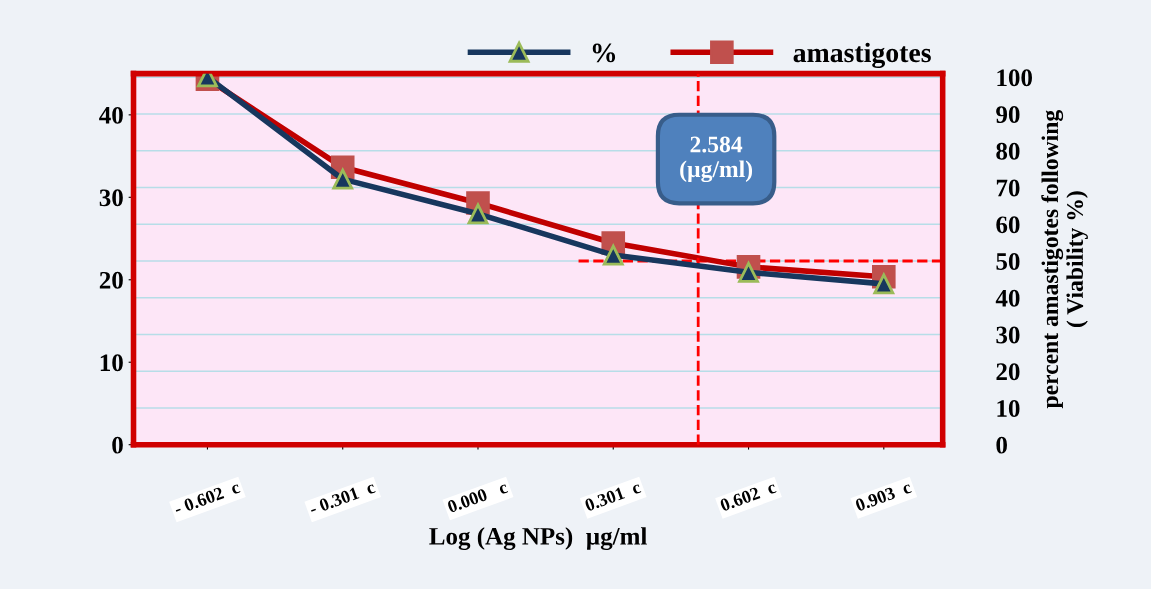 This screenshot has width=1151, height=589. Describe the element at coordinates (1001, 445) in the screenshot. I see `y2-tick-label: 0` at that location.